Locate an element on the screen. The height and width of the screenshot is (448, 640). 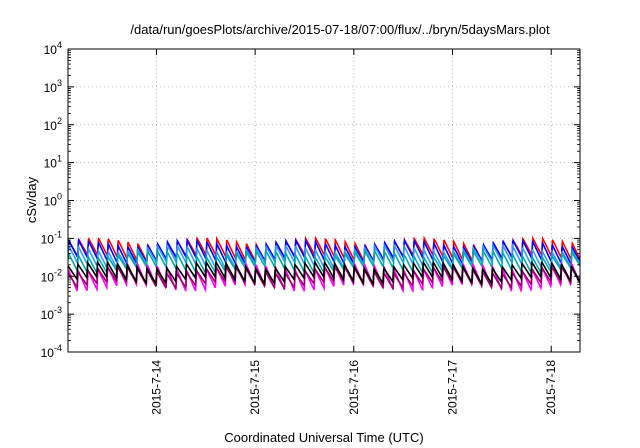
x-tick-label: 2015-7-14 is located at coordinates (156, 387).